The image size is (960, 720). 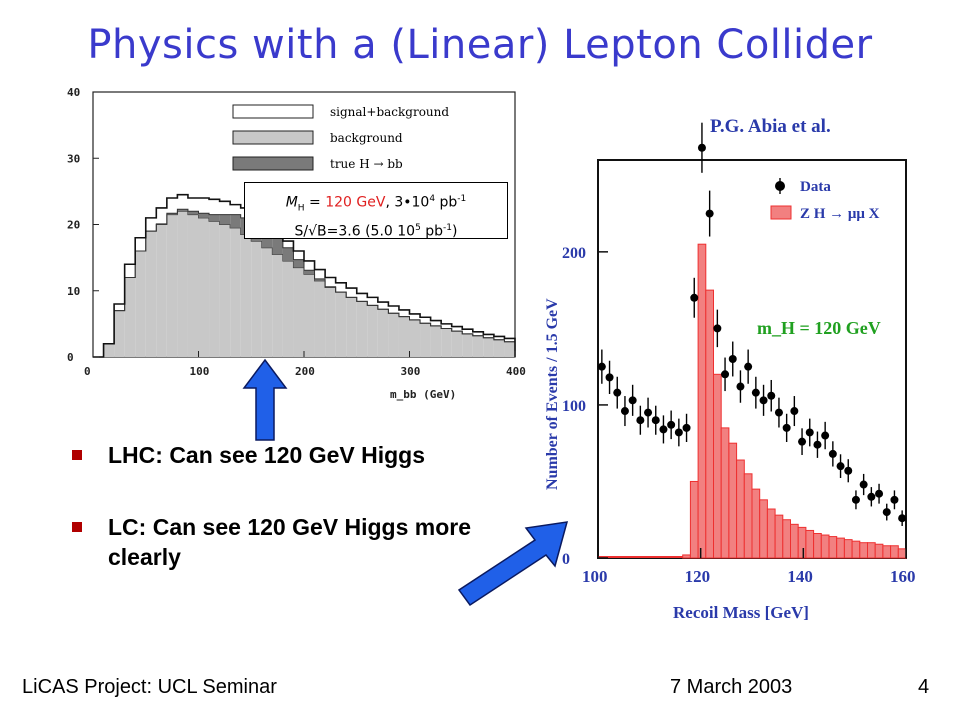 I want to click on lhc-x-axis-label: m_bb (GeV), so click(x=423, y=394).